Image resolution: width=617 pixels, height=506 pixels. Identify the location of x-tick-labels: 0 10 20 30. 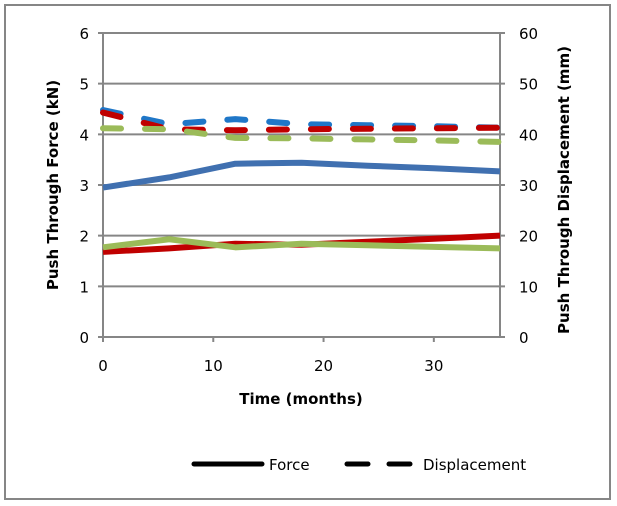
(270, 366).